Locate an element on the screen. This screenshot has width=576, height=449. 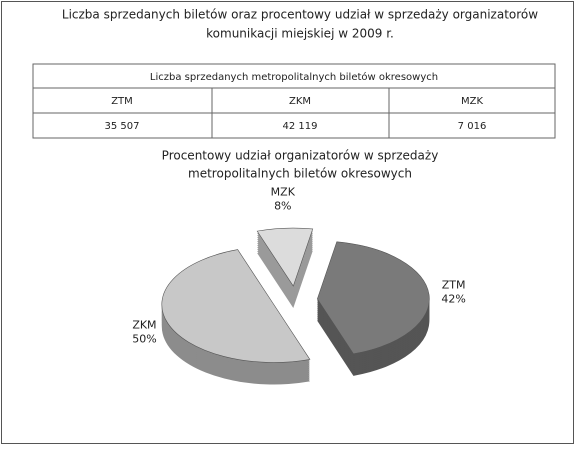
slice-value-label: 8% is located at coordinates (282, 205).